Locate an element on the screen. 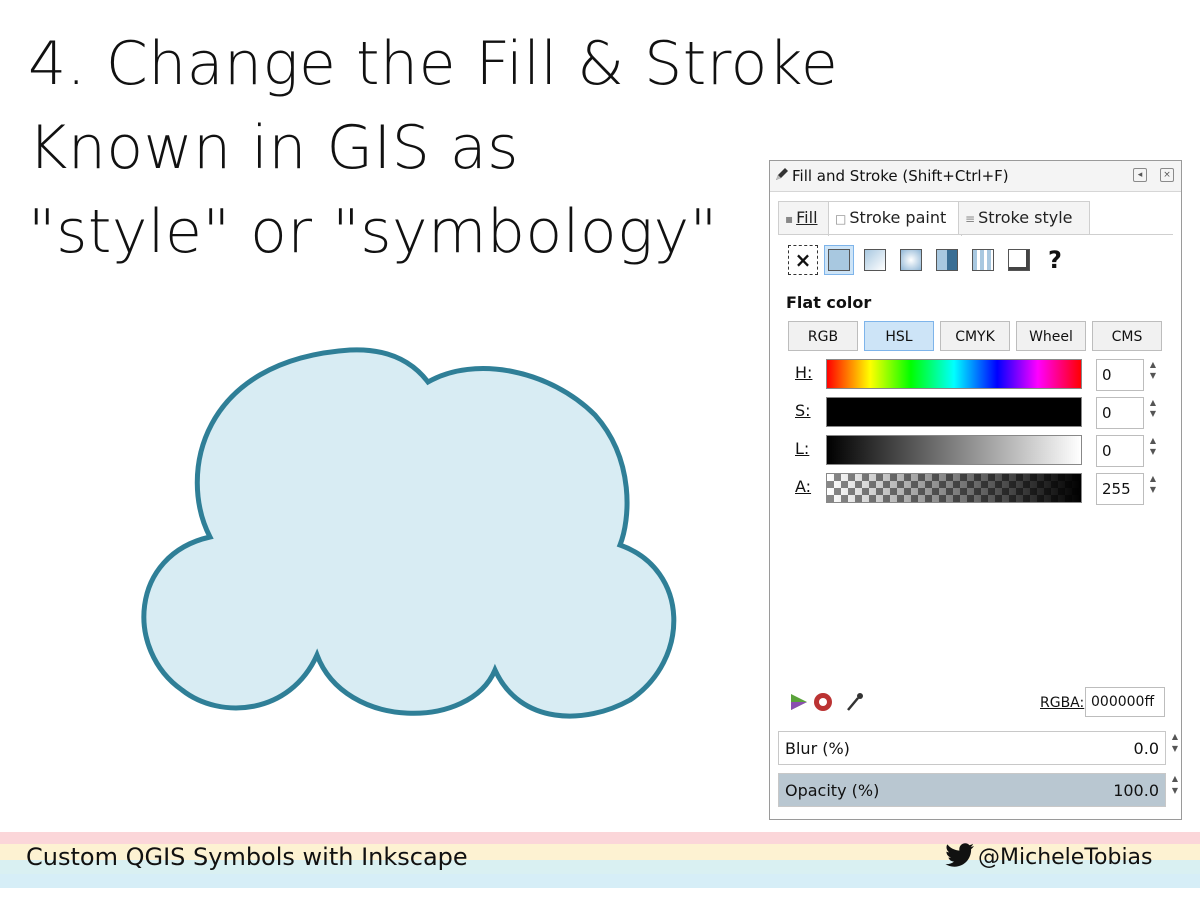  tab-stroke-style: ≡ Stroke style is located at coordinates (1024, 217).